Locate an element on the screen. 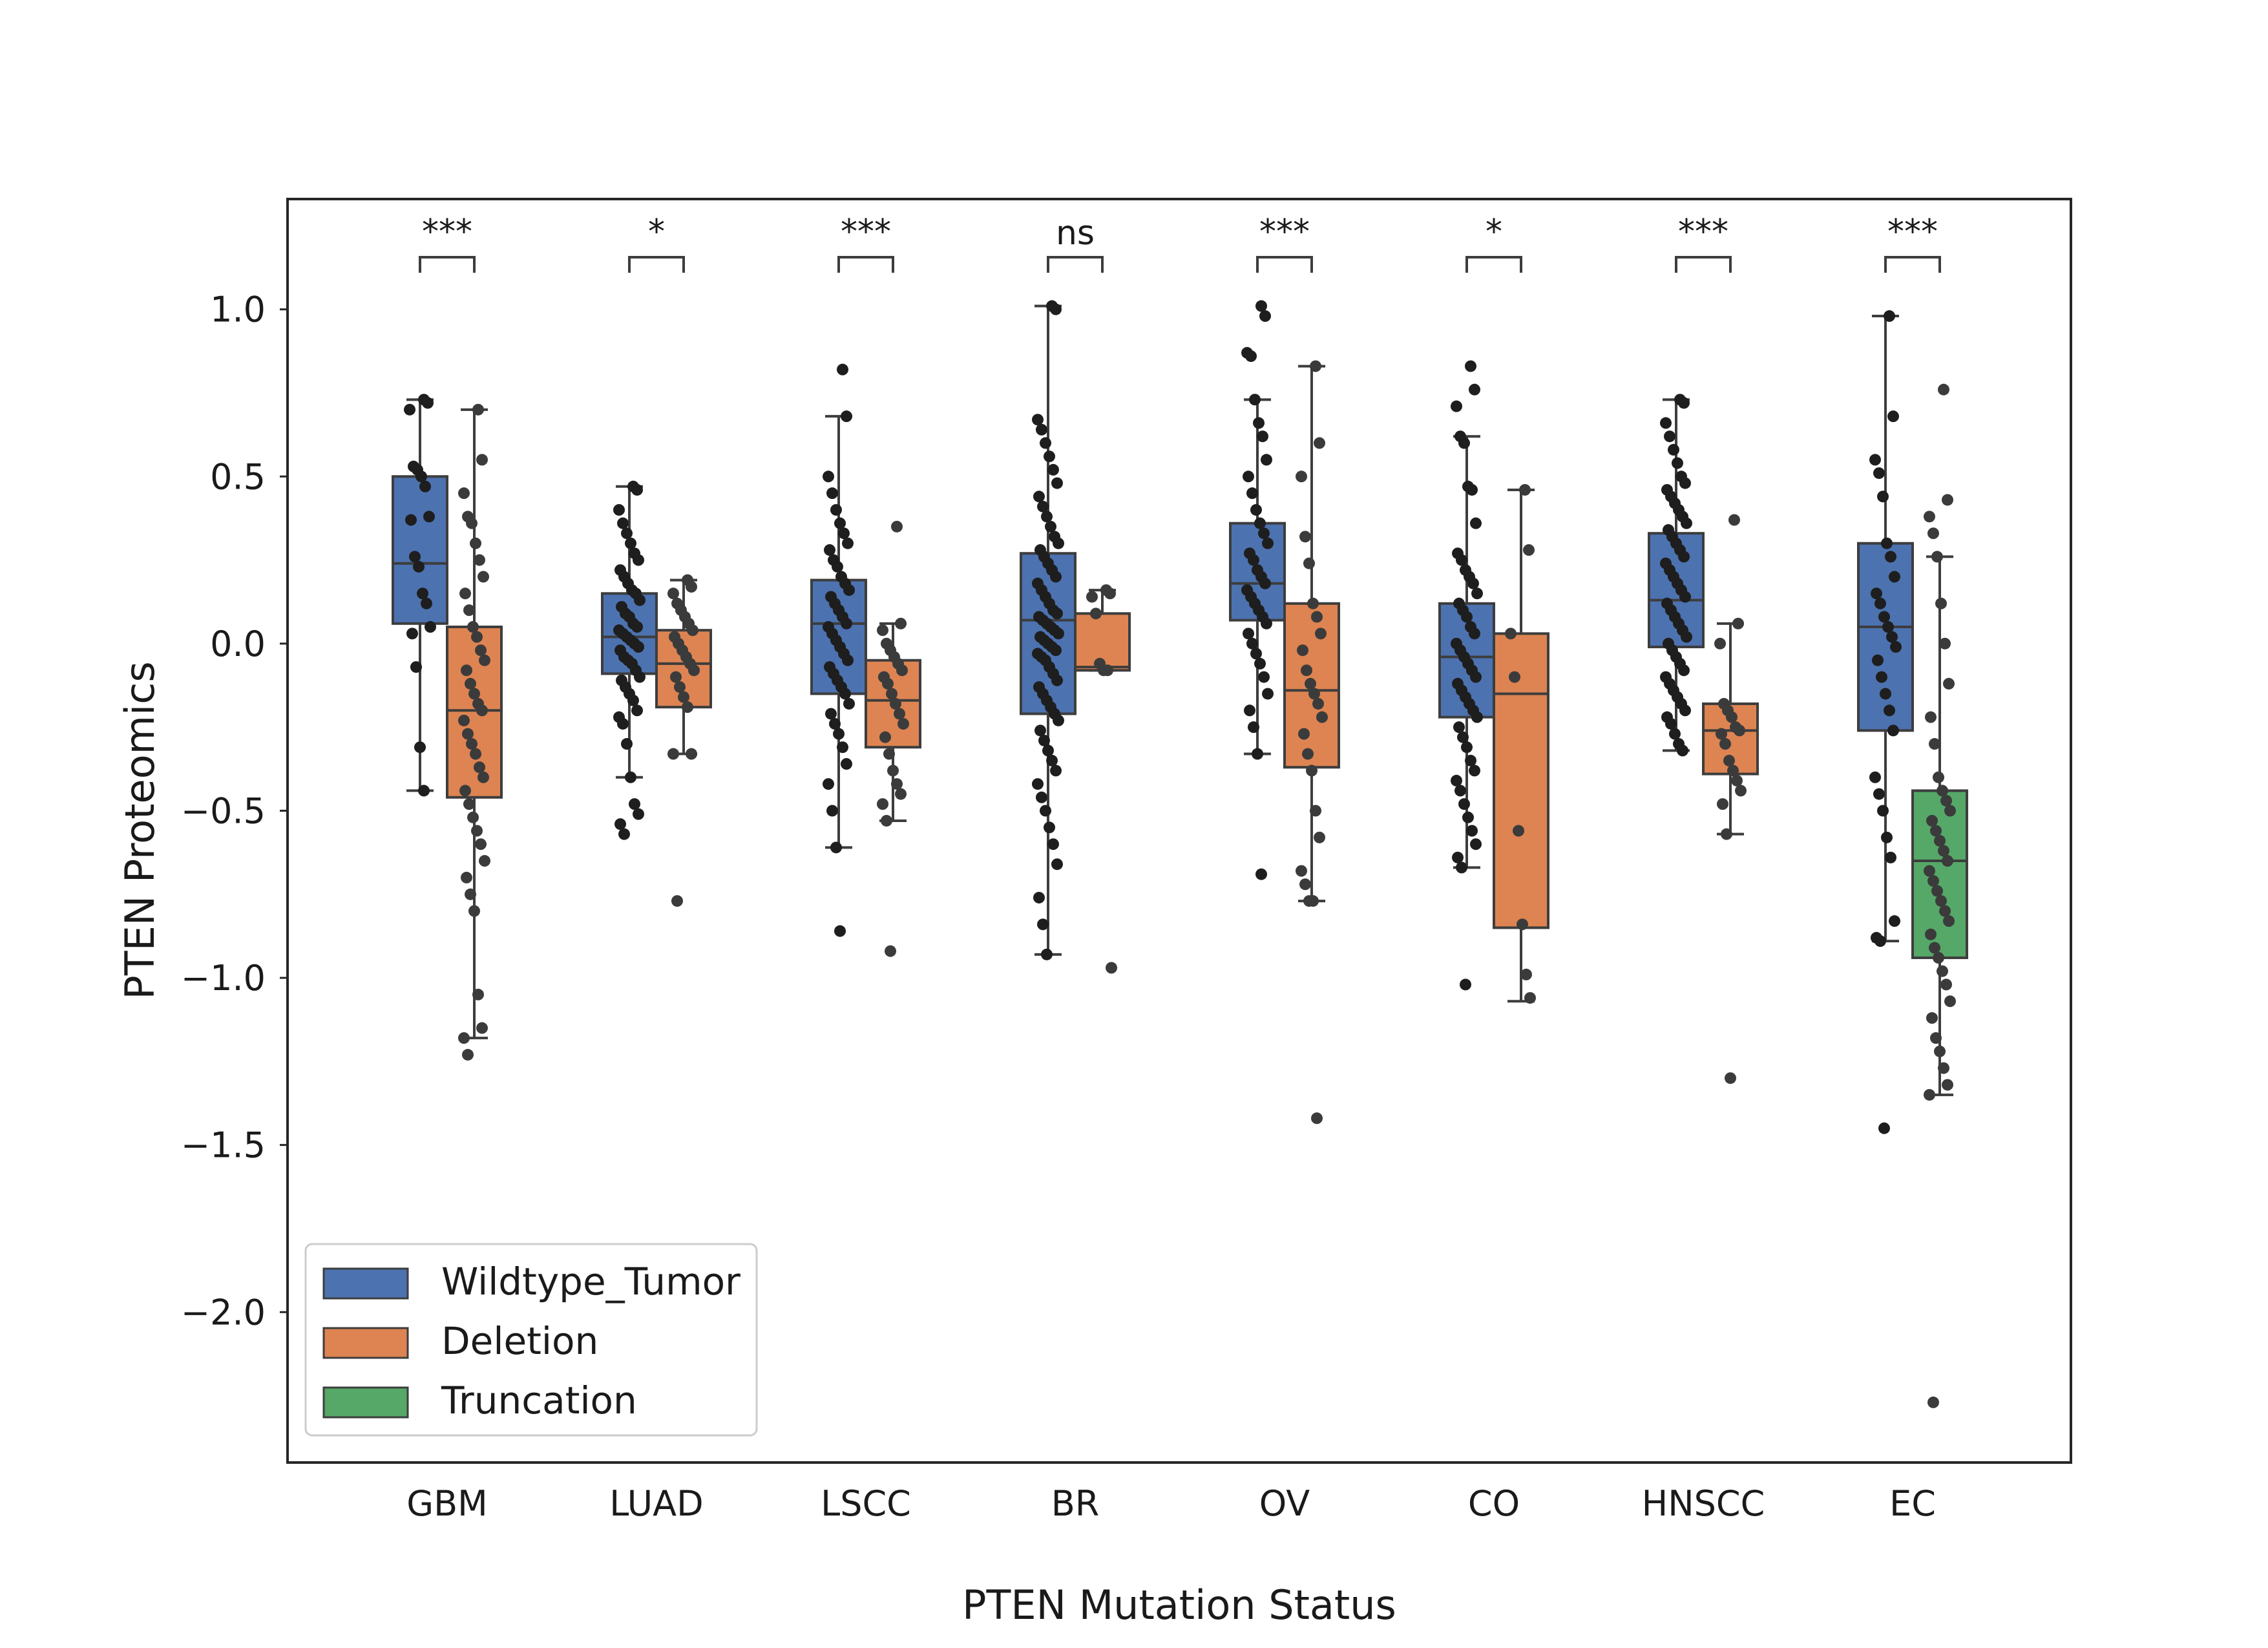 The height and width of the screenshot is (1648, 2268). y-tick-label: −1.0 is located at coordinates (224, 978).